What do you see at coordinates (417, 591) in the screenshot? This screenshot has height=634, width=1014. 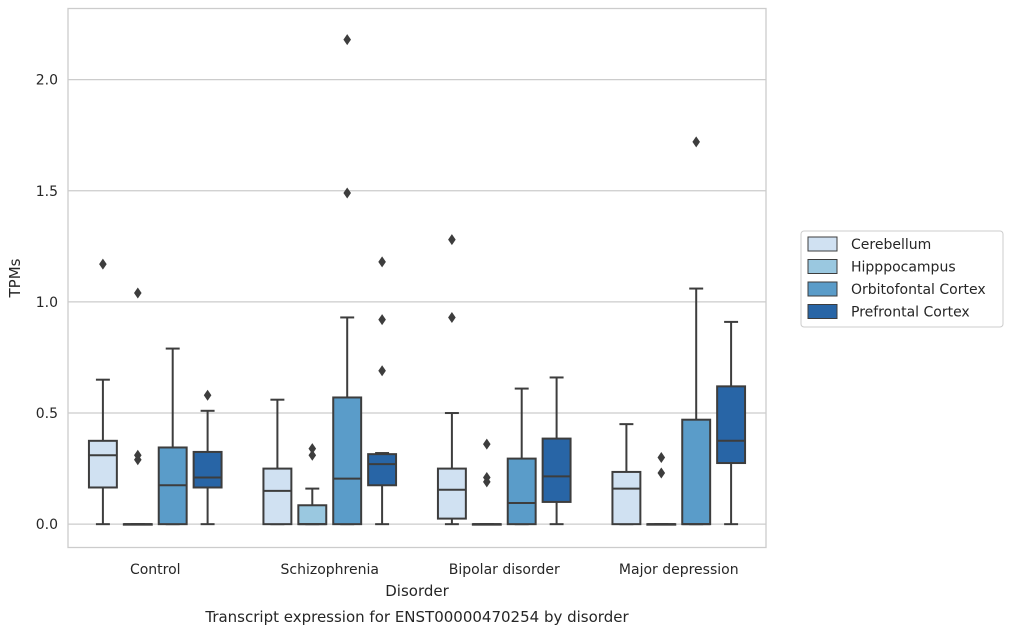 I see `x-axis-label: Disorder` at bounding box center [417, 591].